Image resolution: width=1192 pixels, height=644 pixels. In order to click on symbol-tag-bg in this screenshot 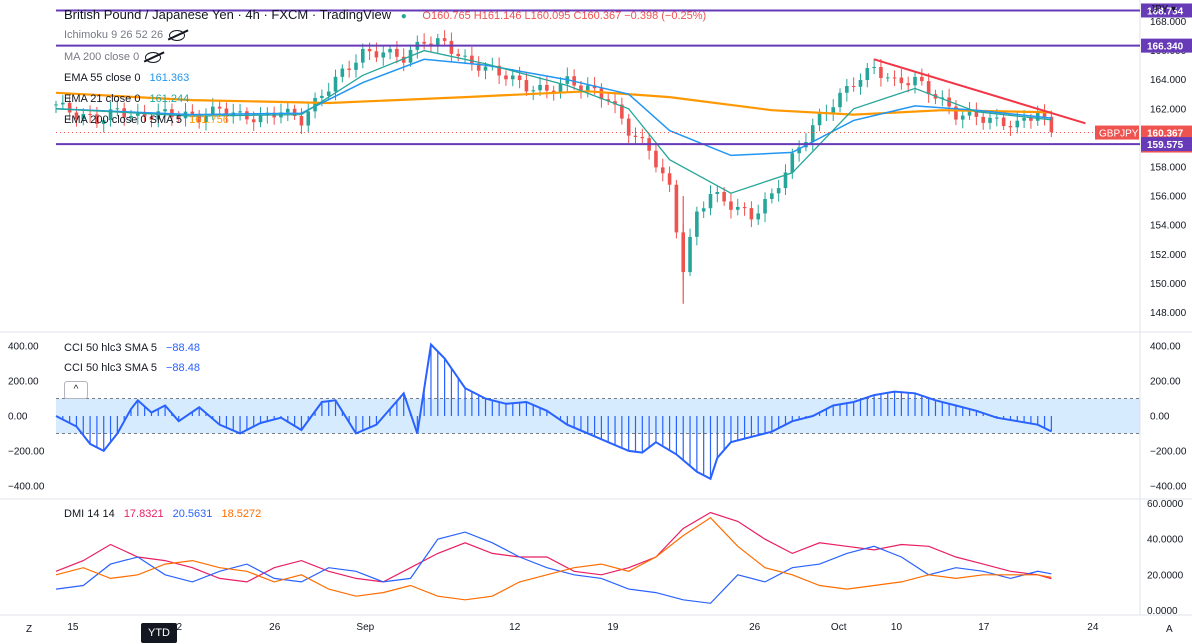, I will do `click(1117, 132)`.